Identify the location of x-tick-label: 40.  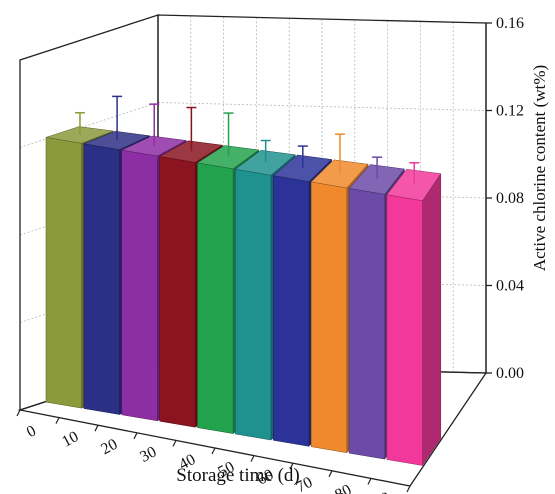
(187, 462).